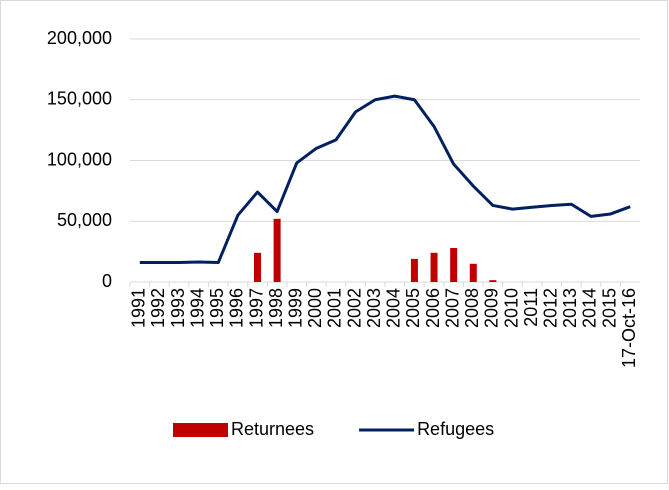  I want to click on x-tick-label: 2015, so click(609, 308).